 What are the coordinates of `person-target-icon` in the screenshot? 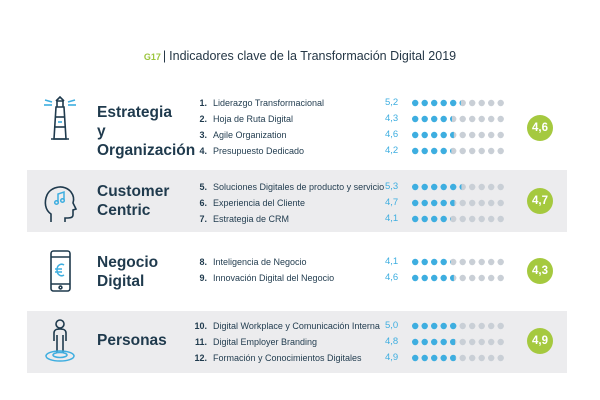 It's located at (60, 340).